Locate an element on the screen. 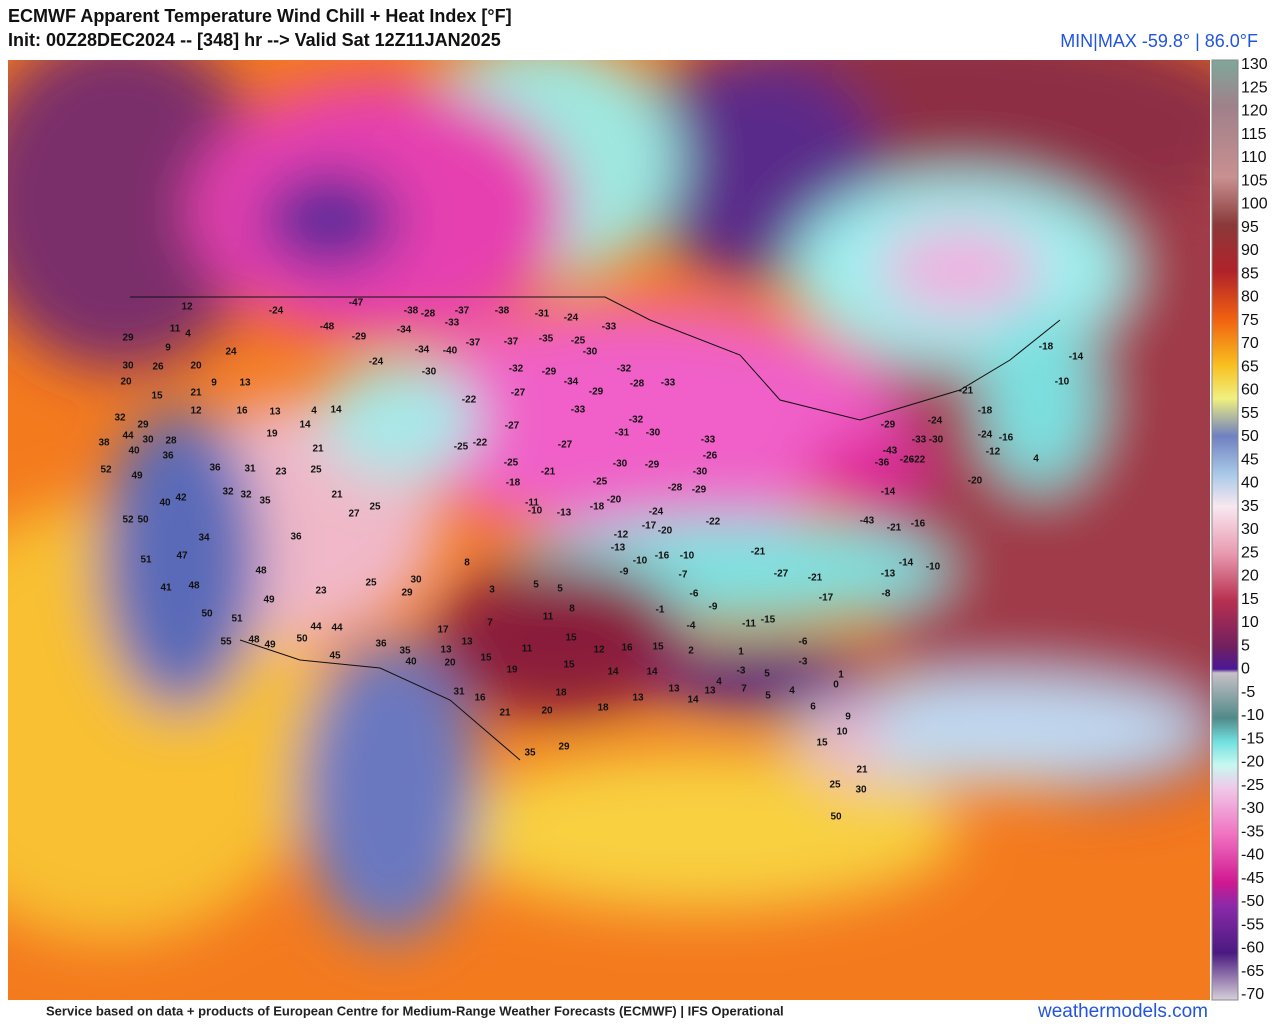 The width and height of the screenshot is (1280, 1029). station-value: 17 is located at coordinates (443, 630).